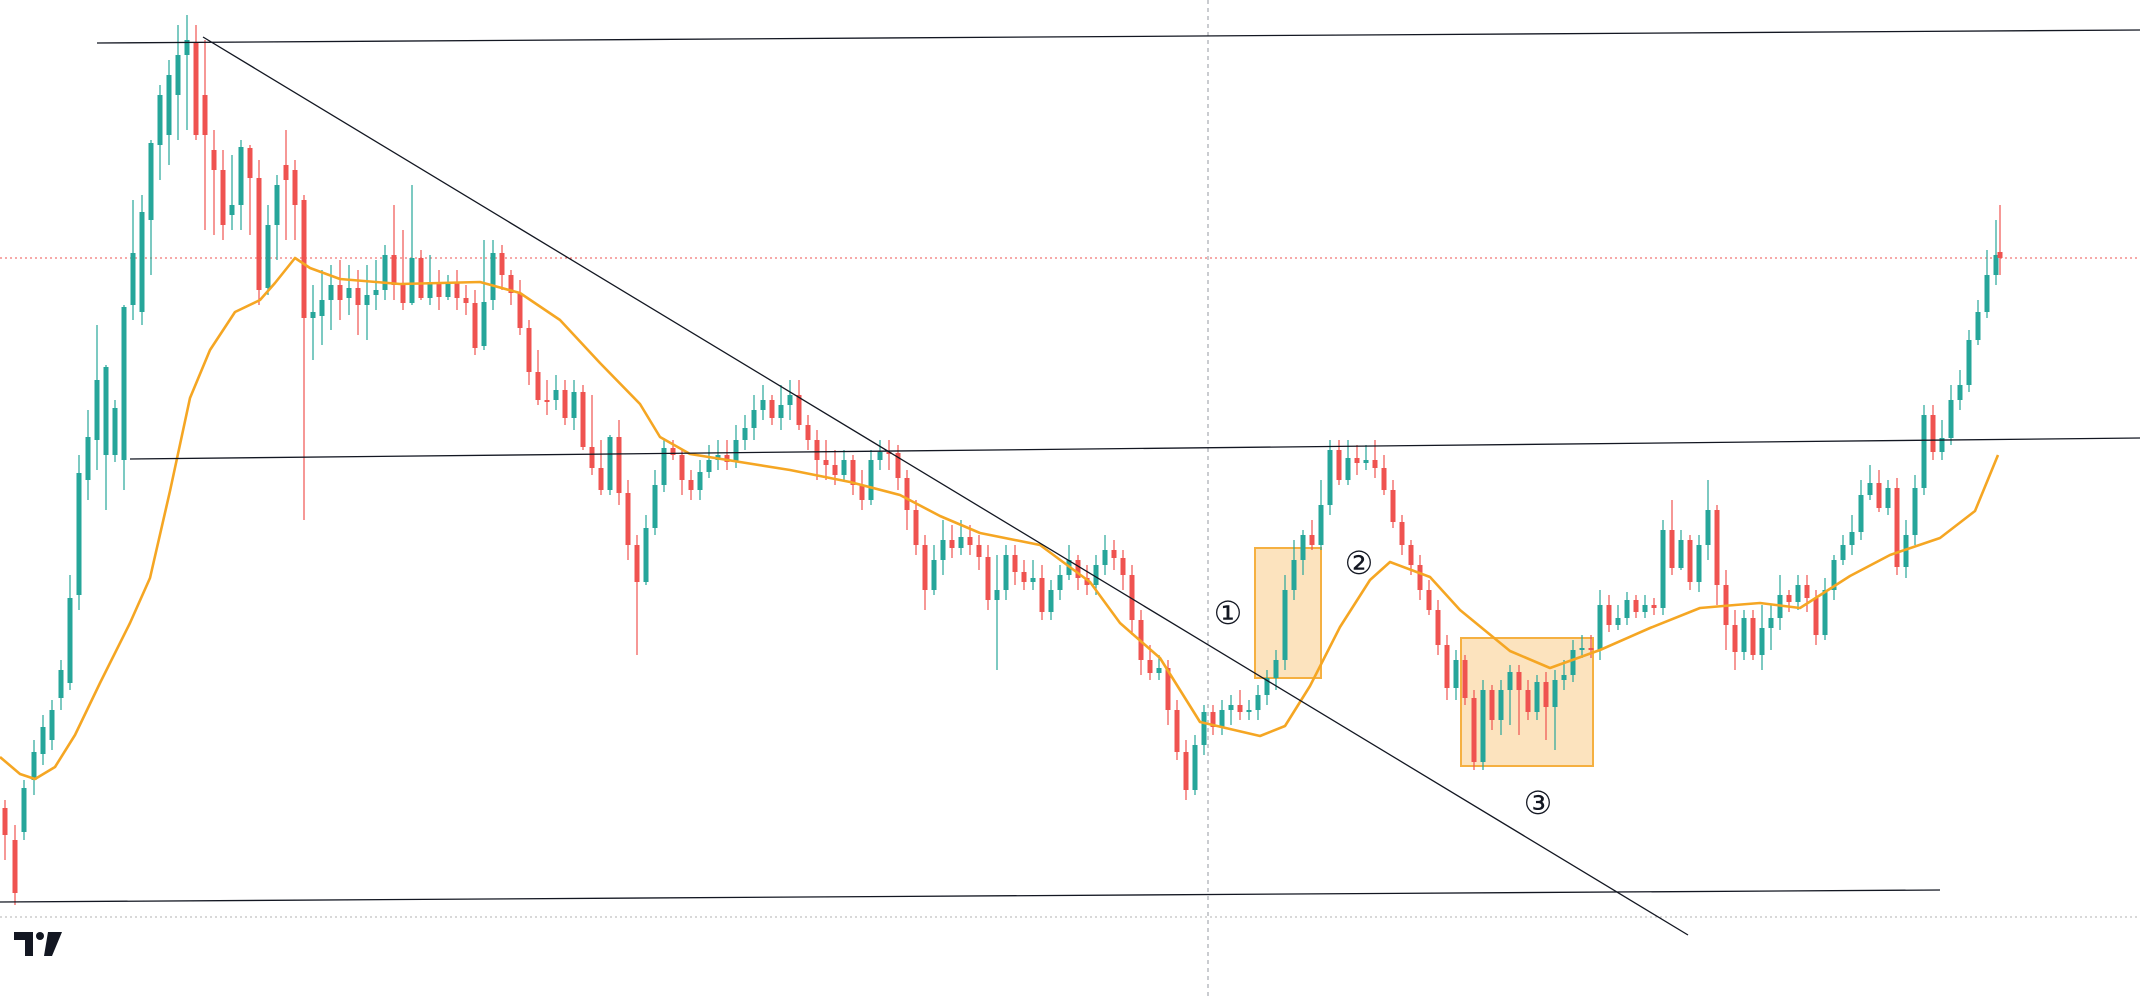 The height and width of the screenshot is (997, 2140). Describe the element at coordinates (39, 945) in the screenshot. I see `tradingview-logo` at that location.